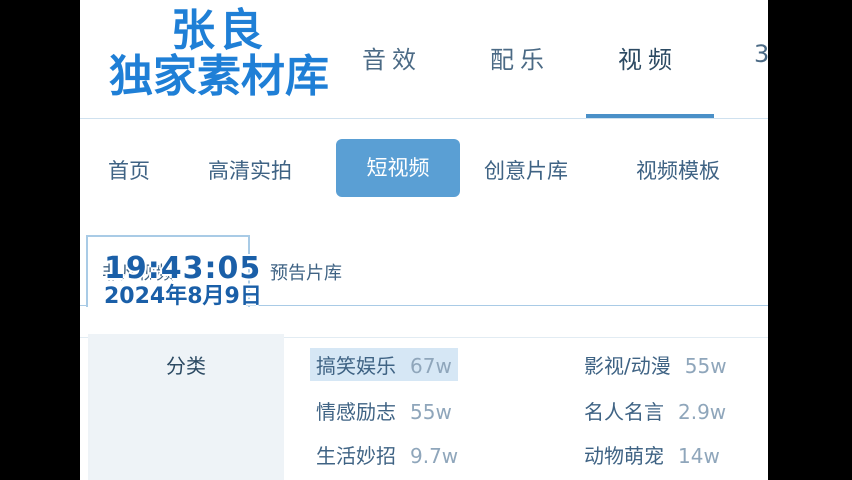 This screenshot has width=852, height=480. Describe the element at coordinates (186, 366) in the screenshot. I see `category-title: 分类` at that location.